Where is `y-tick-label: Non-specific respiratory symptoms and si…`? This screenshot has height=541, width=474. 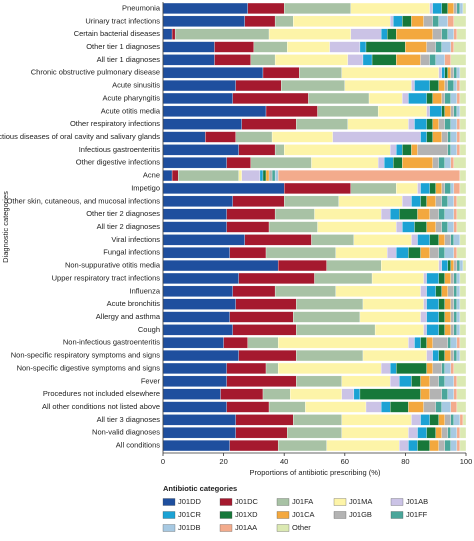
y-tick-label: Non-specific respiratory symptoms and si… is located at coordinates (85, 355).